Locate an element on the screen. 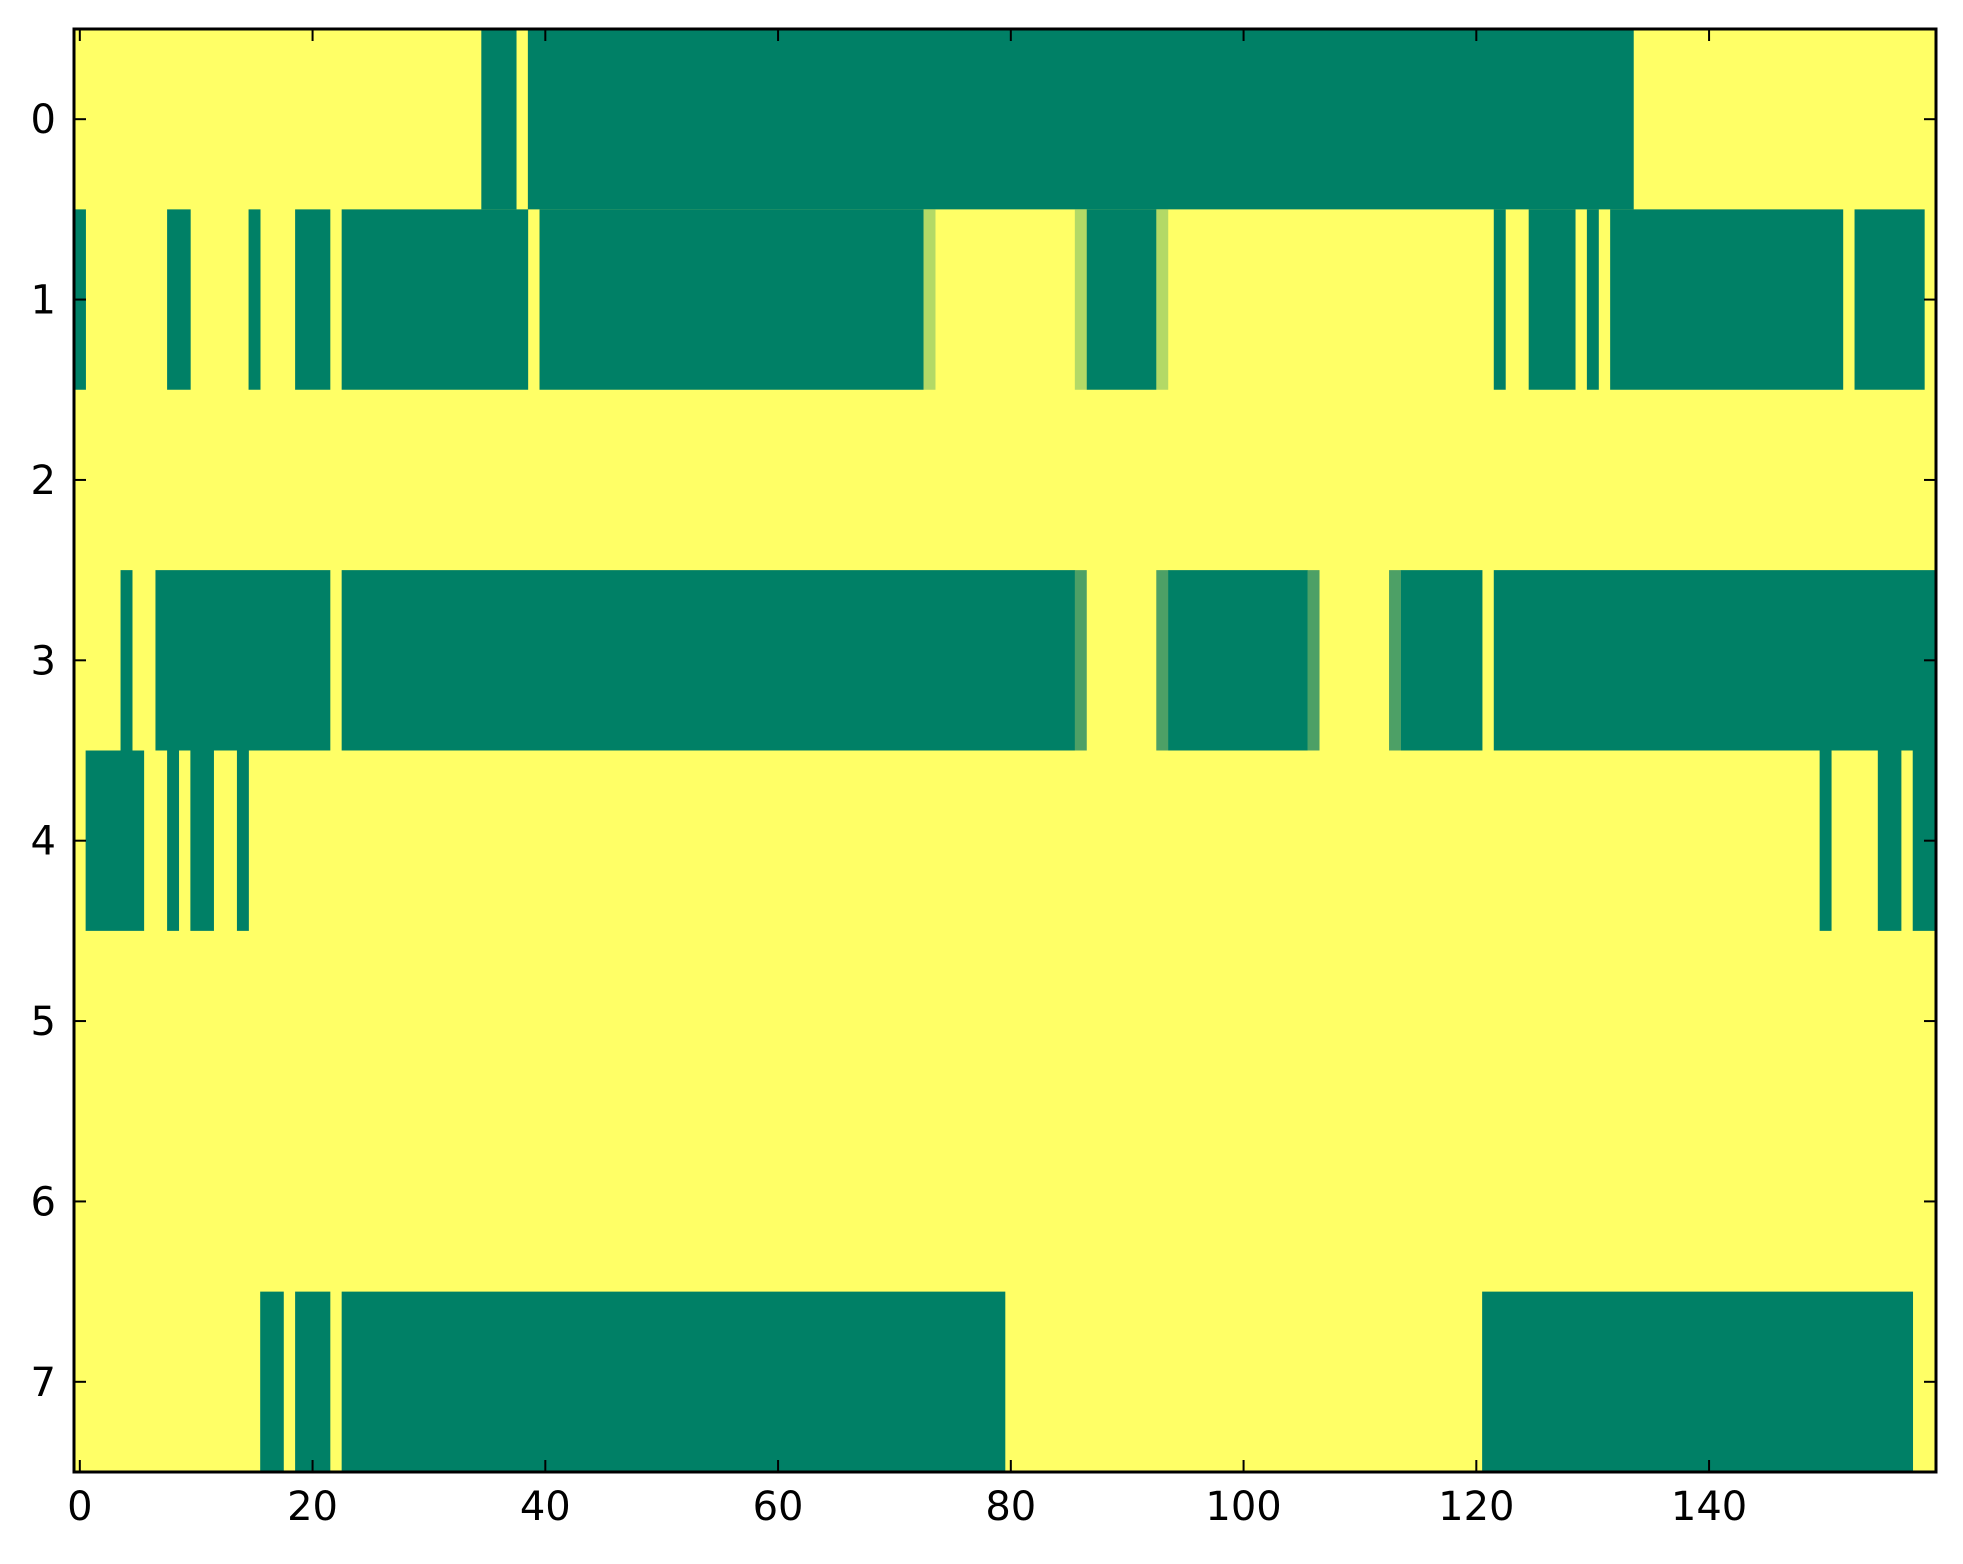 This screenshot has height=1564, width=1963. y-tick-label: 3 is located at coordinates (43, 661).